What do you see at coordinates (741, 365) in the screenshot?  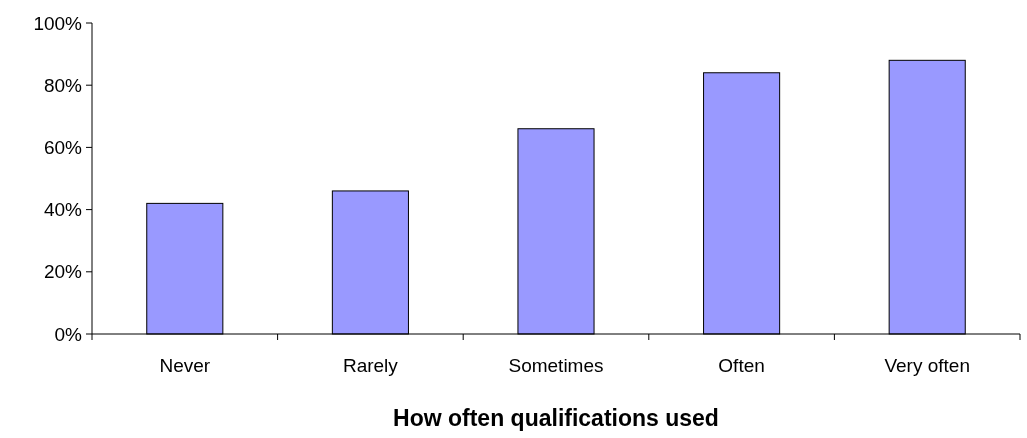 I see `x-tick-label: Often` at bounding box center [741, 365].